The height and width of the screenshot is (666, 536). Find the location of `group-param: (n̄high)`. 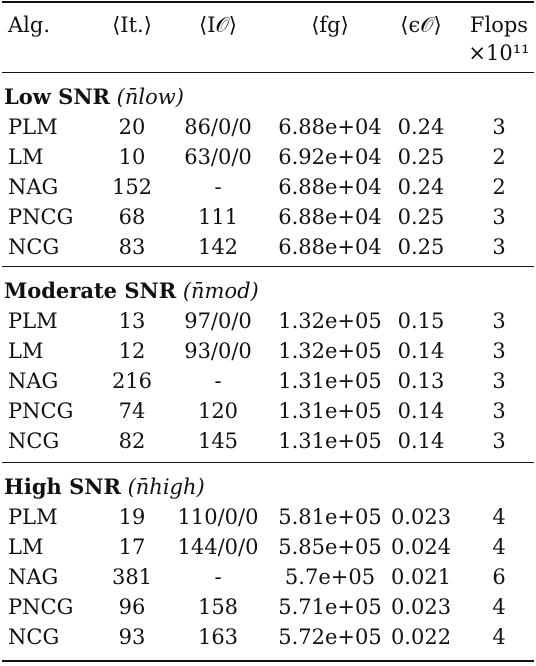

group-param: (n̄high) is located at coordinates (166, 487).